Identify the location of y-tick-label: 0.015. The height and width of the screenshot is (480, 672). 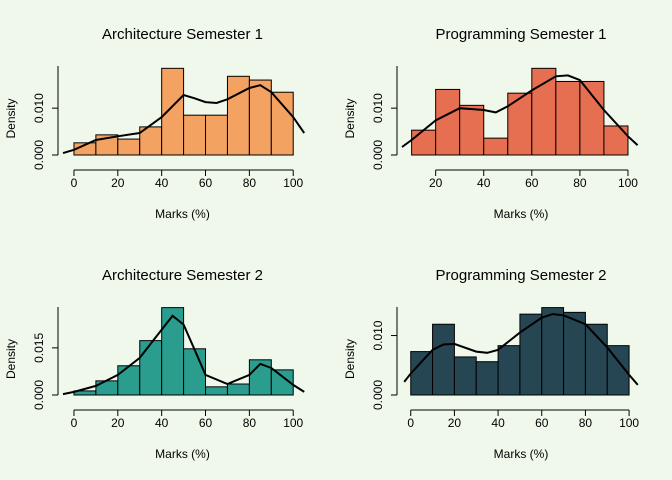
(39, 348).